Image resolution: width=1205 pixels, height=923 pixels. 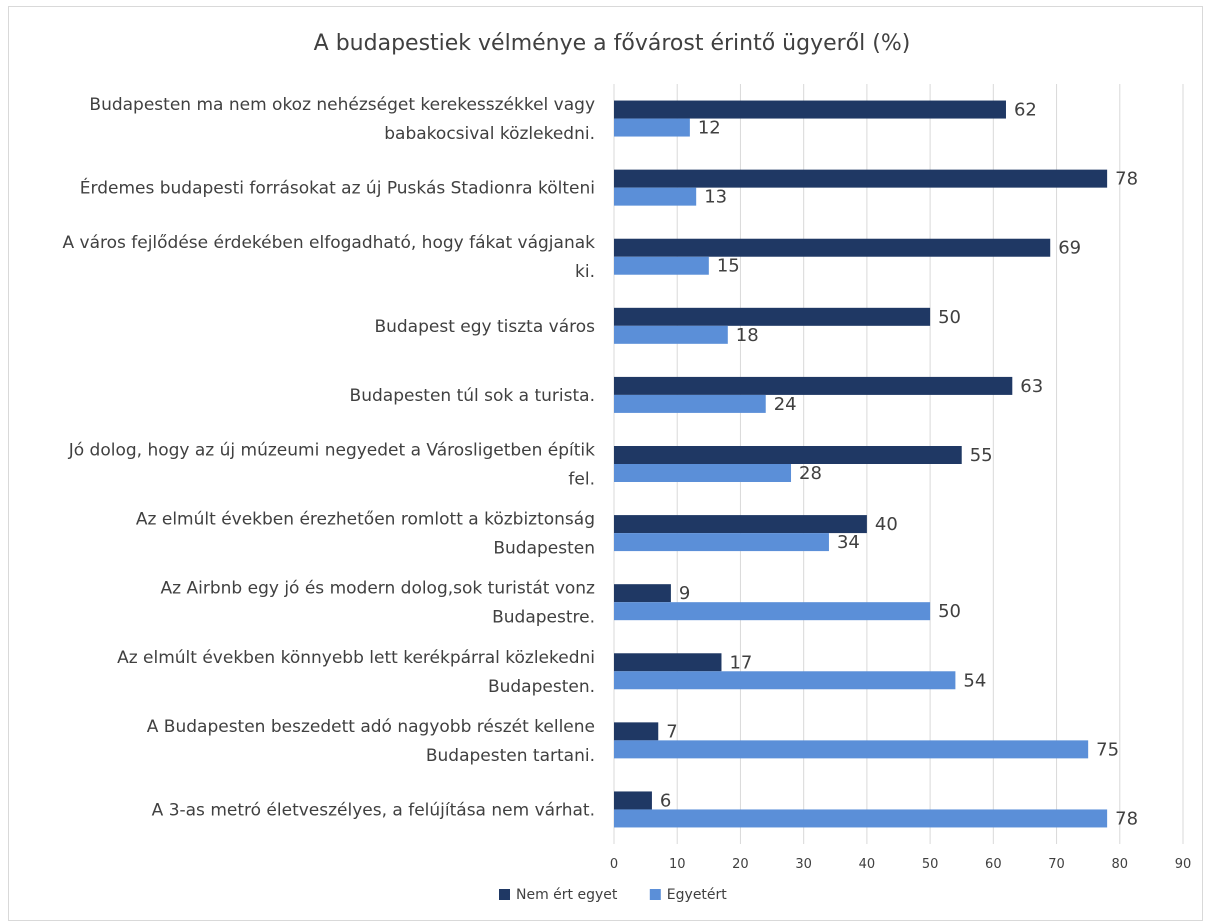 I want to click on data-label: 12, so click(x=709, y=128).